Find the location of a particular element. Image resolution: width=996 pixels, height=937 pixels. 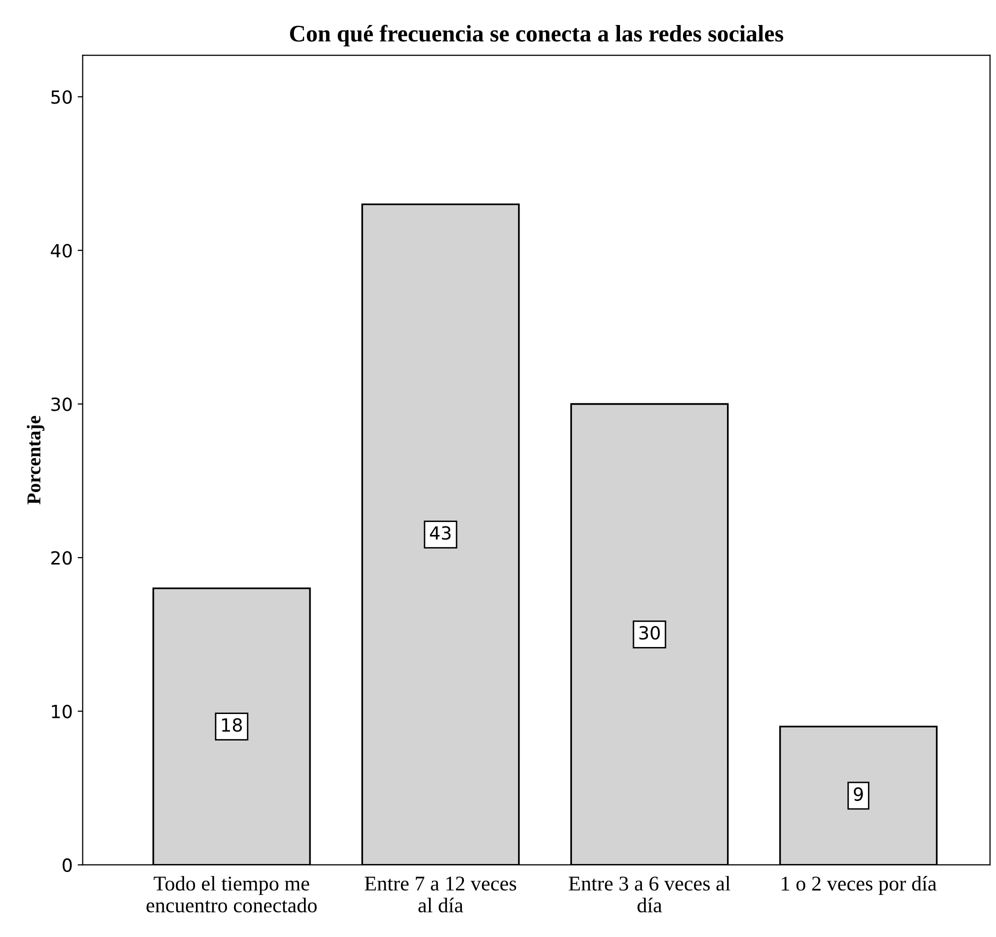

x-tick-label: Todo el tiempo me encuentro conectado is located at coordinates (231, 894).